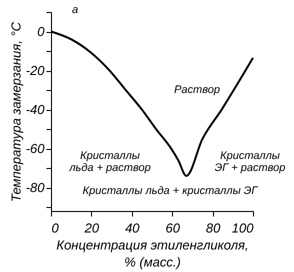  I want to click on x-axis-title: Концентрация этиленгликоля, % (масс.), so click(152, 254).